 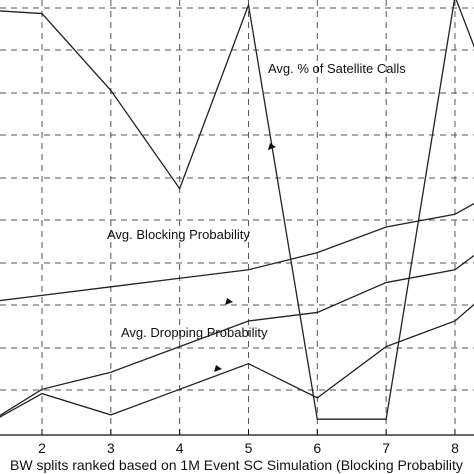 What do you see at coordinates (194, 332) in the screenshot?
I see `annotation-dropping-probability: Avg. Dropping Probability` at bounding box center [194, 332].